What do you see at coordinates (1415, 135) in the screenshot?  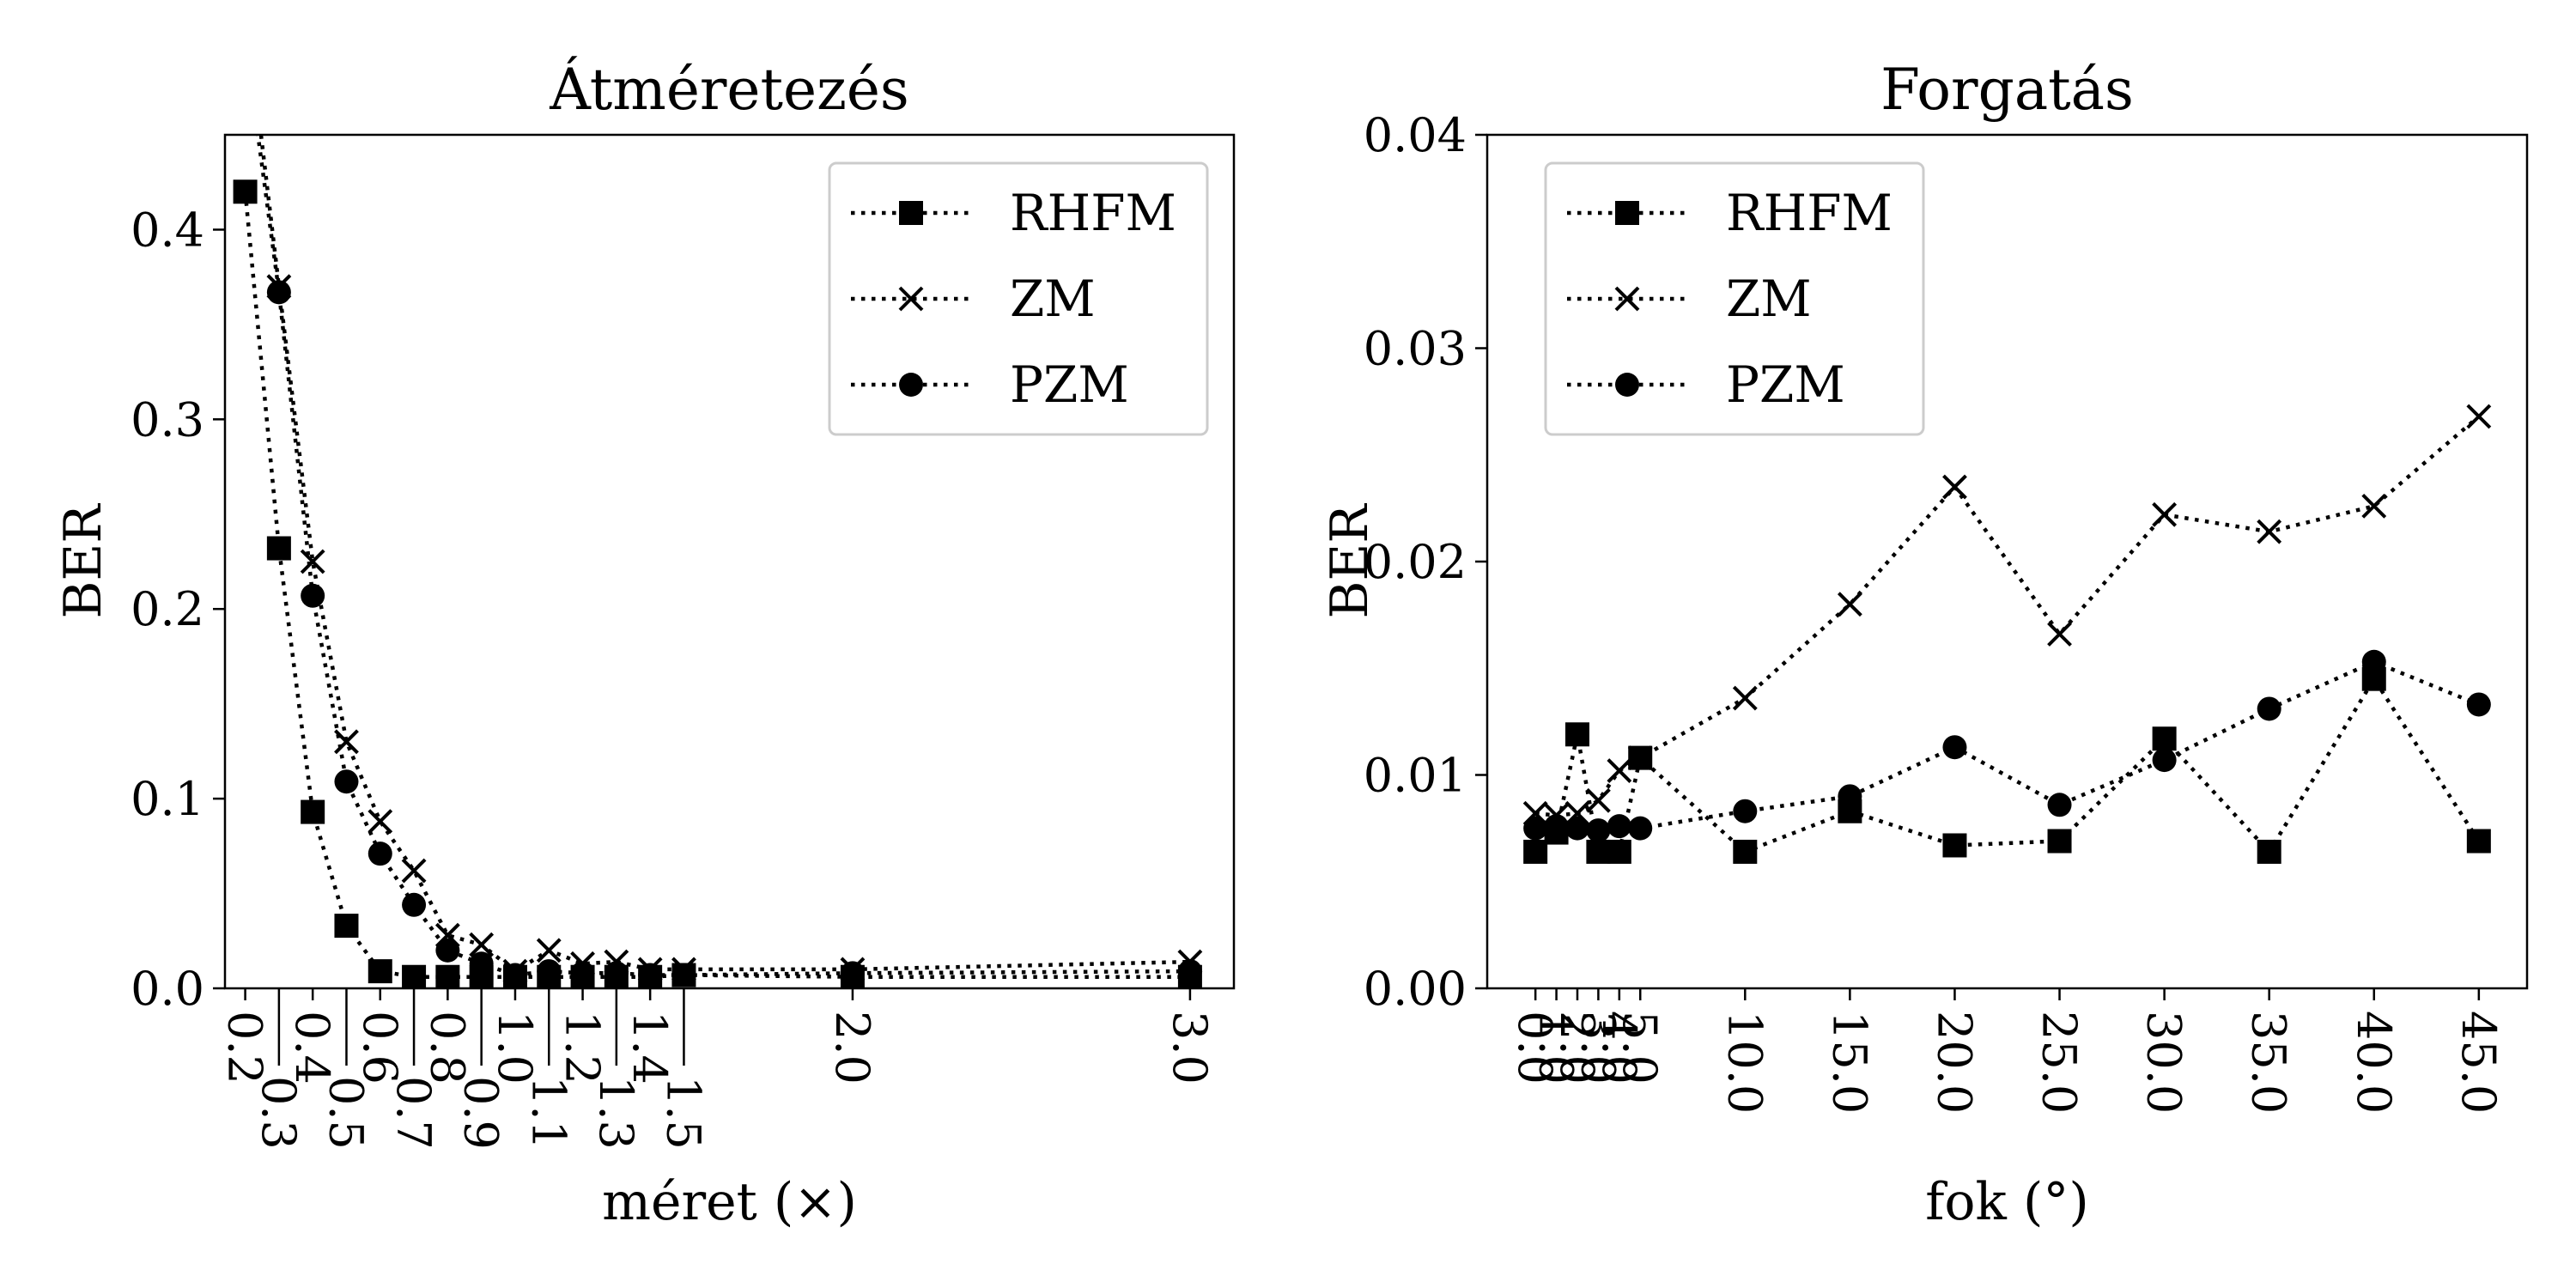 I see `y-tick-label: 0.04` at bounding box center [1415, 135].